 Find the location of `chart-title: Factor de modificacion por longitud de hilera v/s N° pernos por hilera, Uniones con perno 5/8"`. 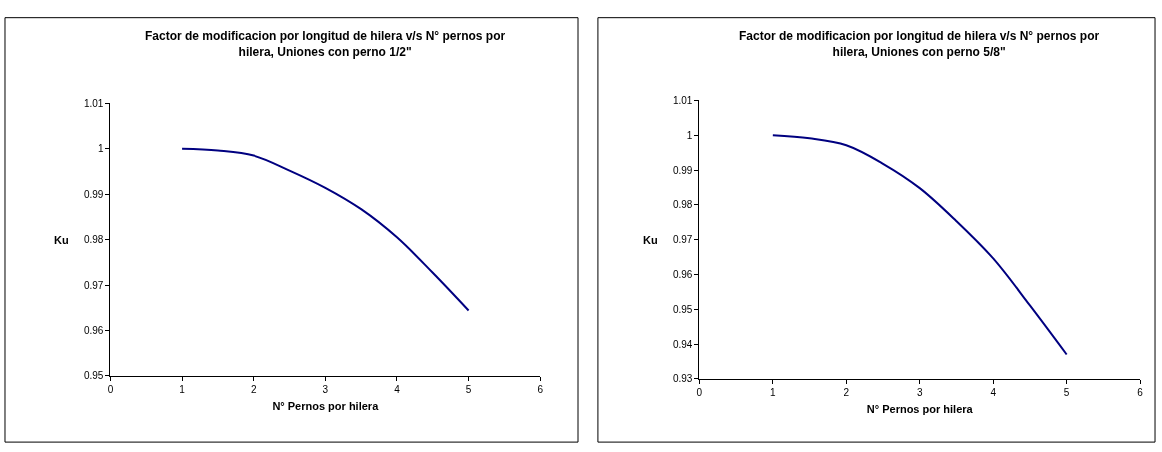

chart-title: Factor de modificacion por longitud de hilera v/s N° pernos por hilera, Uniones con perno 5/8" is located at coordinates (919, 44).